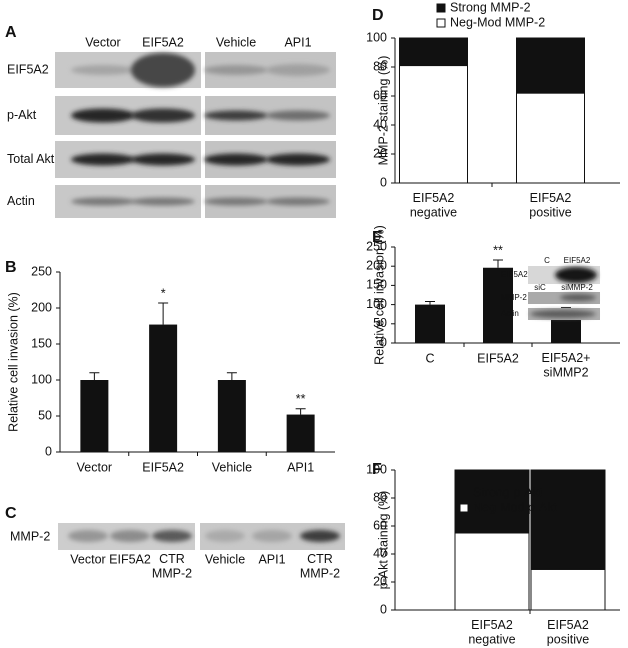  What do you see at coordinates (31, 159) in the screenshot?
I see `row-label: Total Akt` at bounding box center [31, 159].